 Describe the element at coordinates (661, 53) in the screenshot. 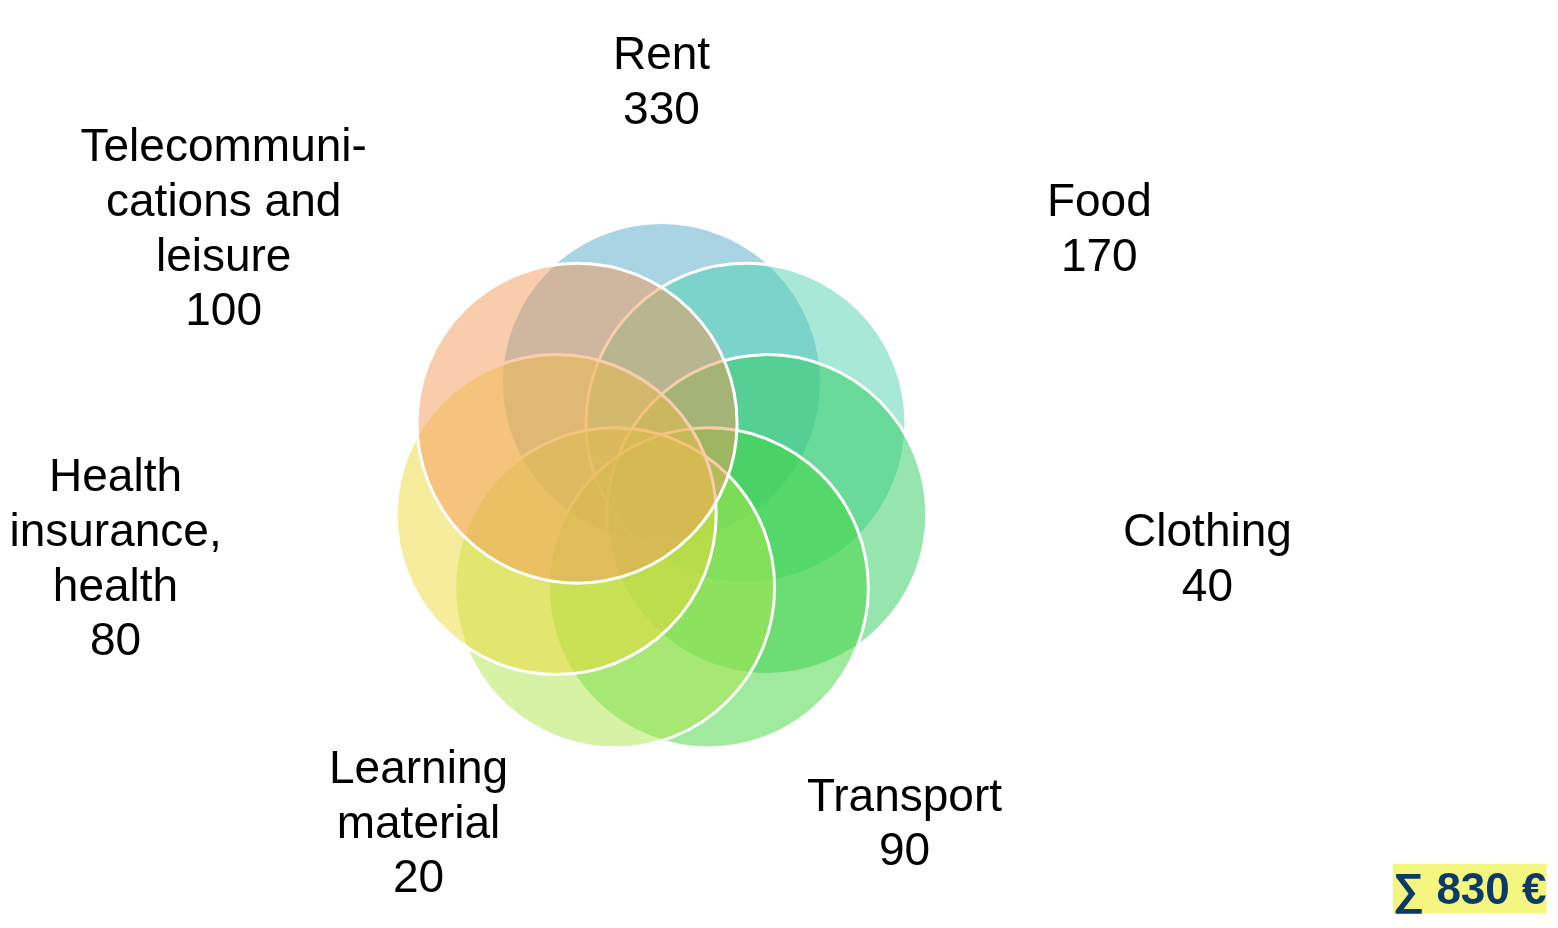

I see `category-label: Rent` at that location.